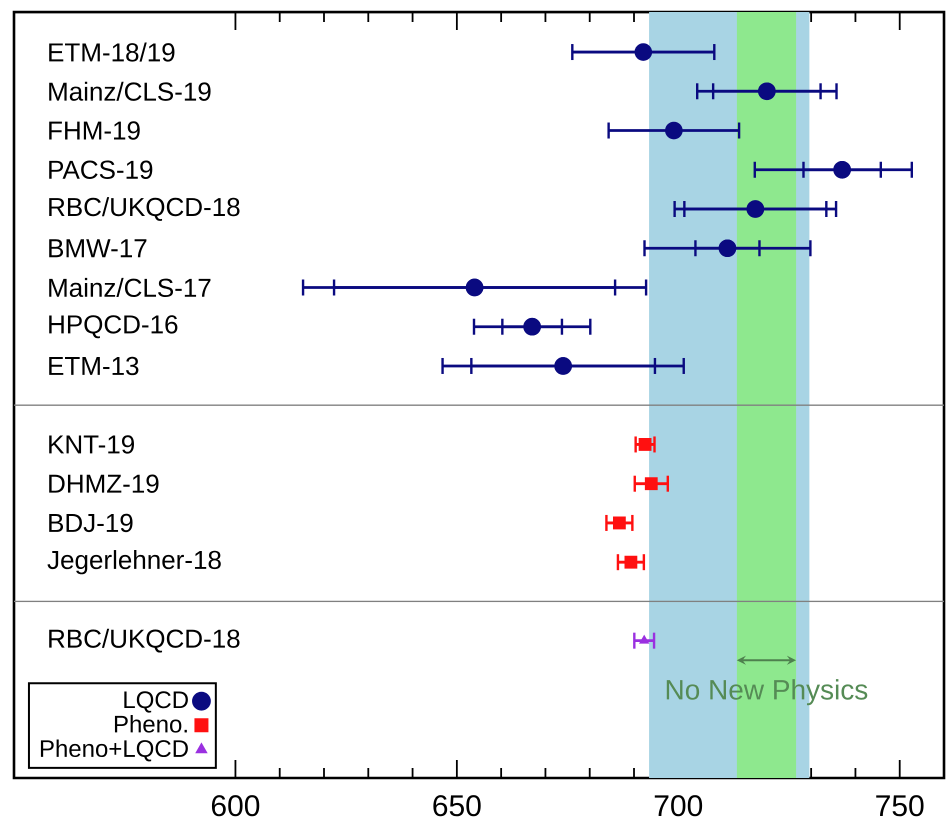  I want to click on y-tick-label: HPQCD-16, so click(113, 326).